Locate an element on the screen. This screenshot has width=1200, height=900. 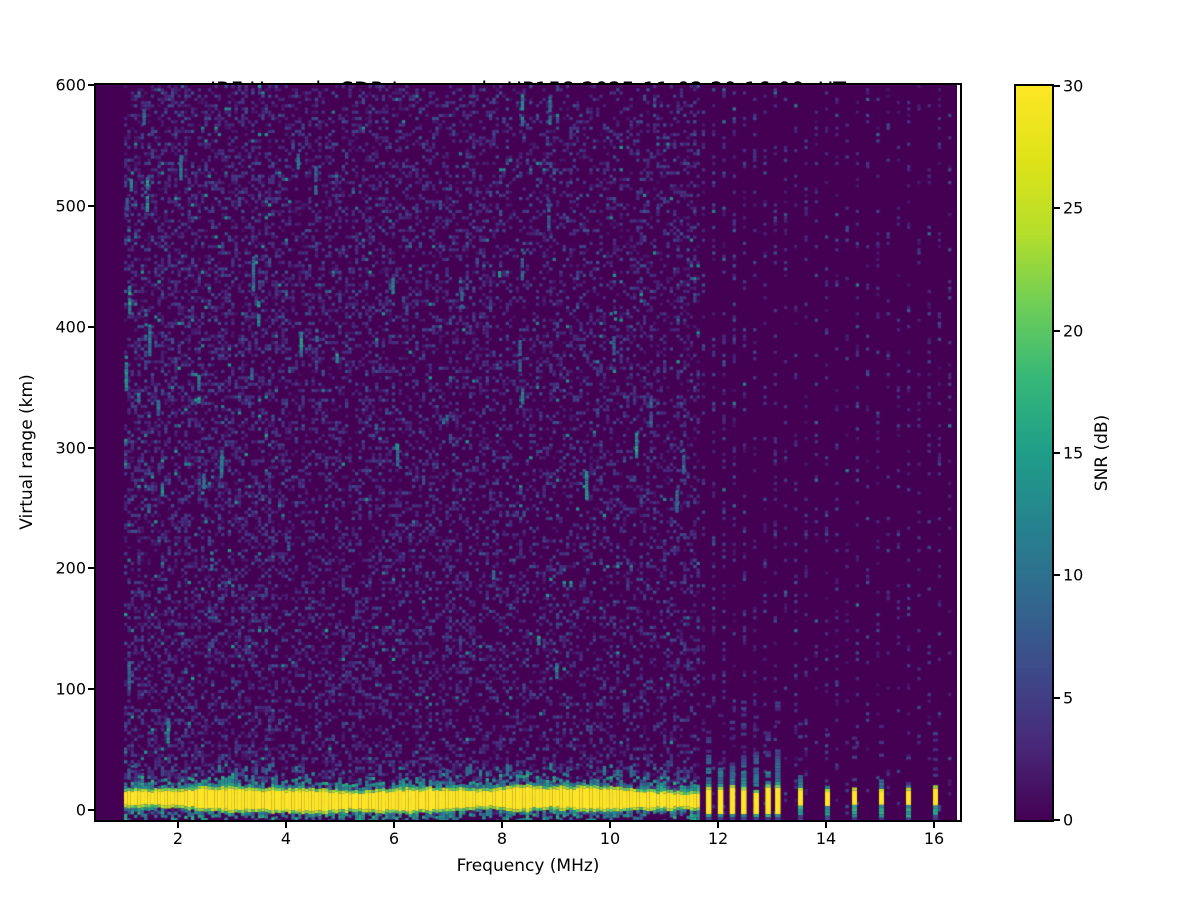
y-axis-label: Virtual range (km) is located at coordinates (27, 452).